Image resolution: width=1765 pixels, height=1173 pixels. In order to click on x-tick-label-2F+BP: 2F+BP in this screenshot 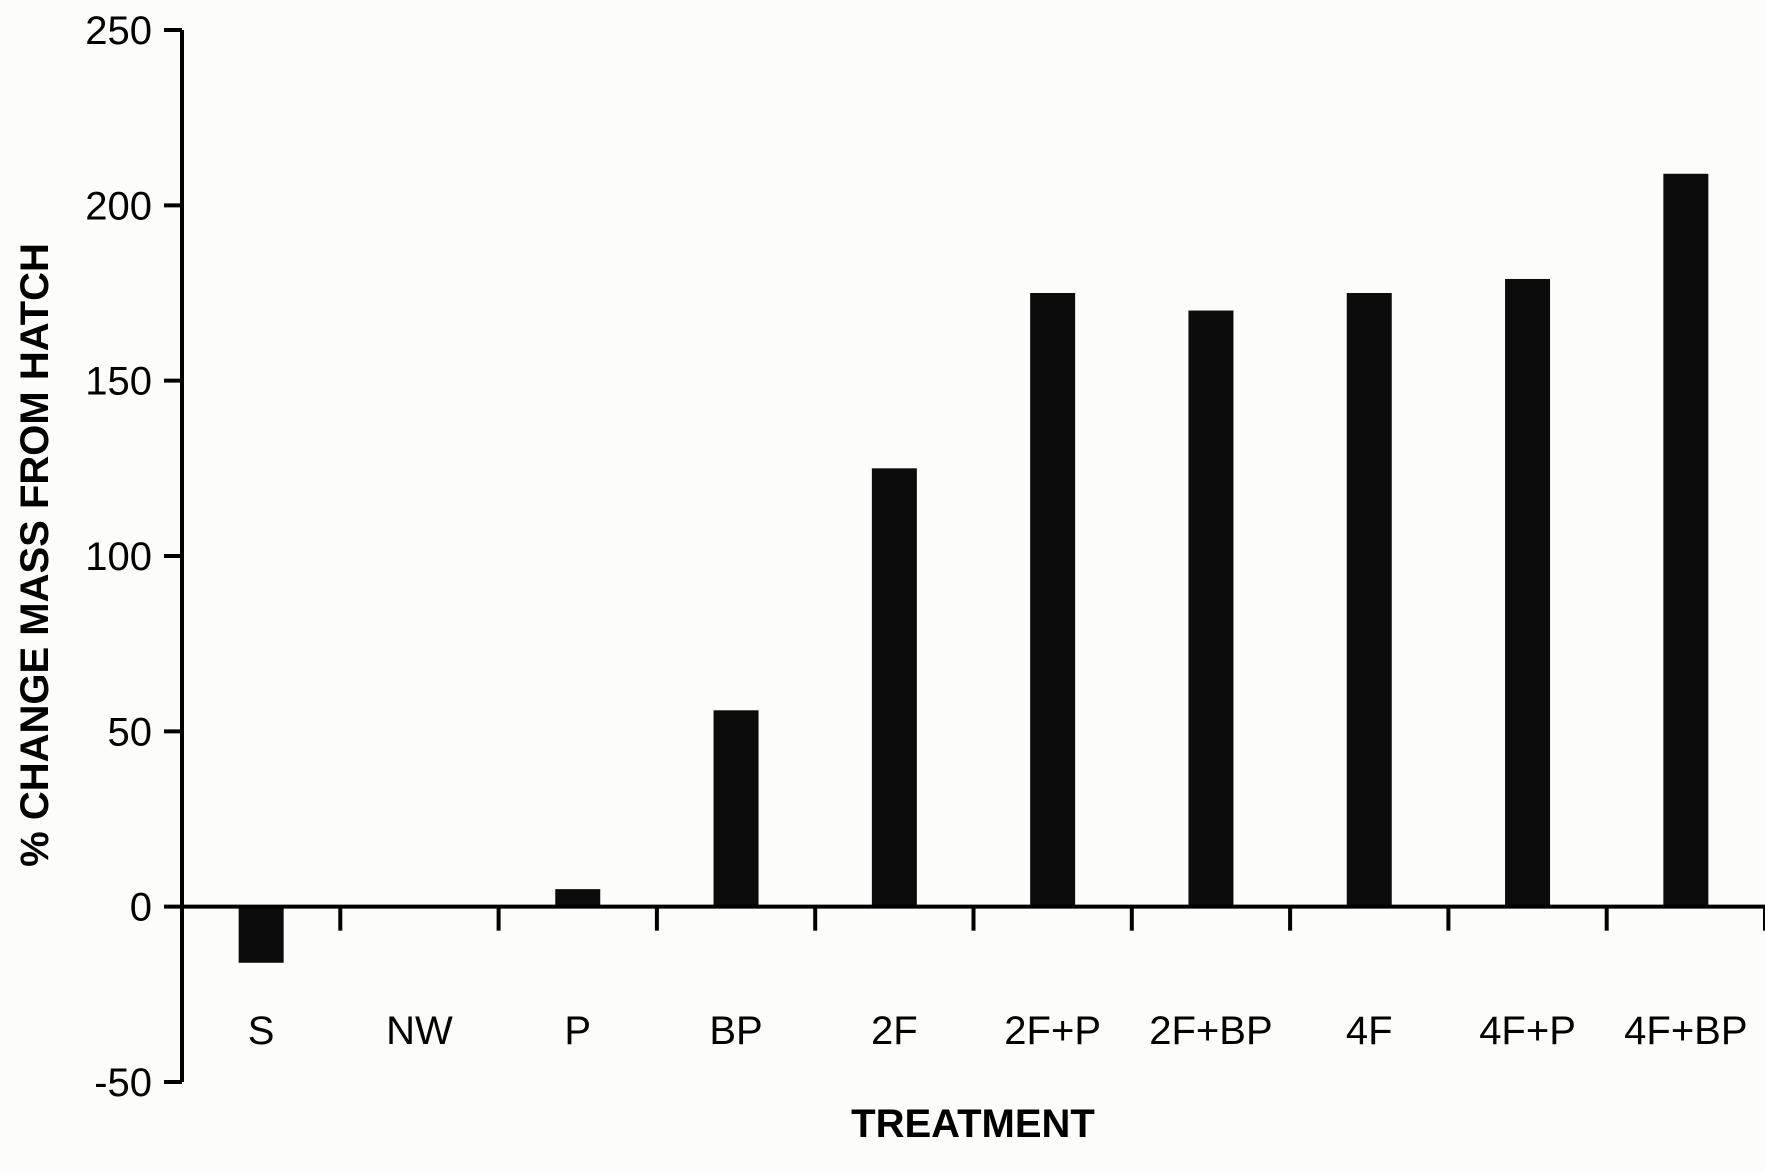, I will do `click(1210, 1031)`.